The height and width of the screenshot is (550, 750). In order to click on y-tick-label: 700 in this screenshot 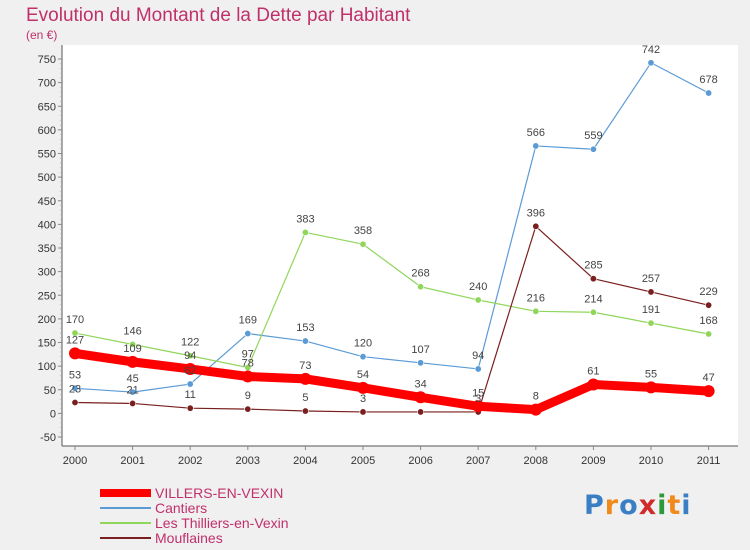, I will do `click(47, 84)`.